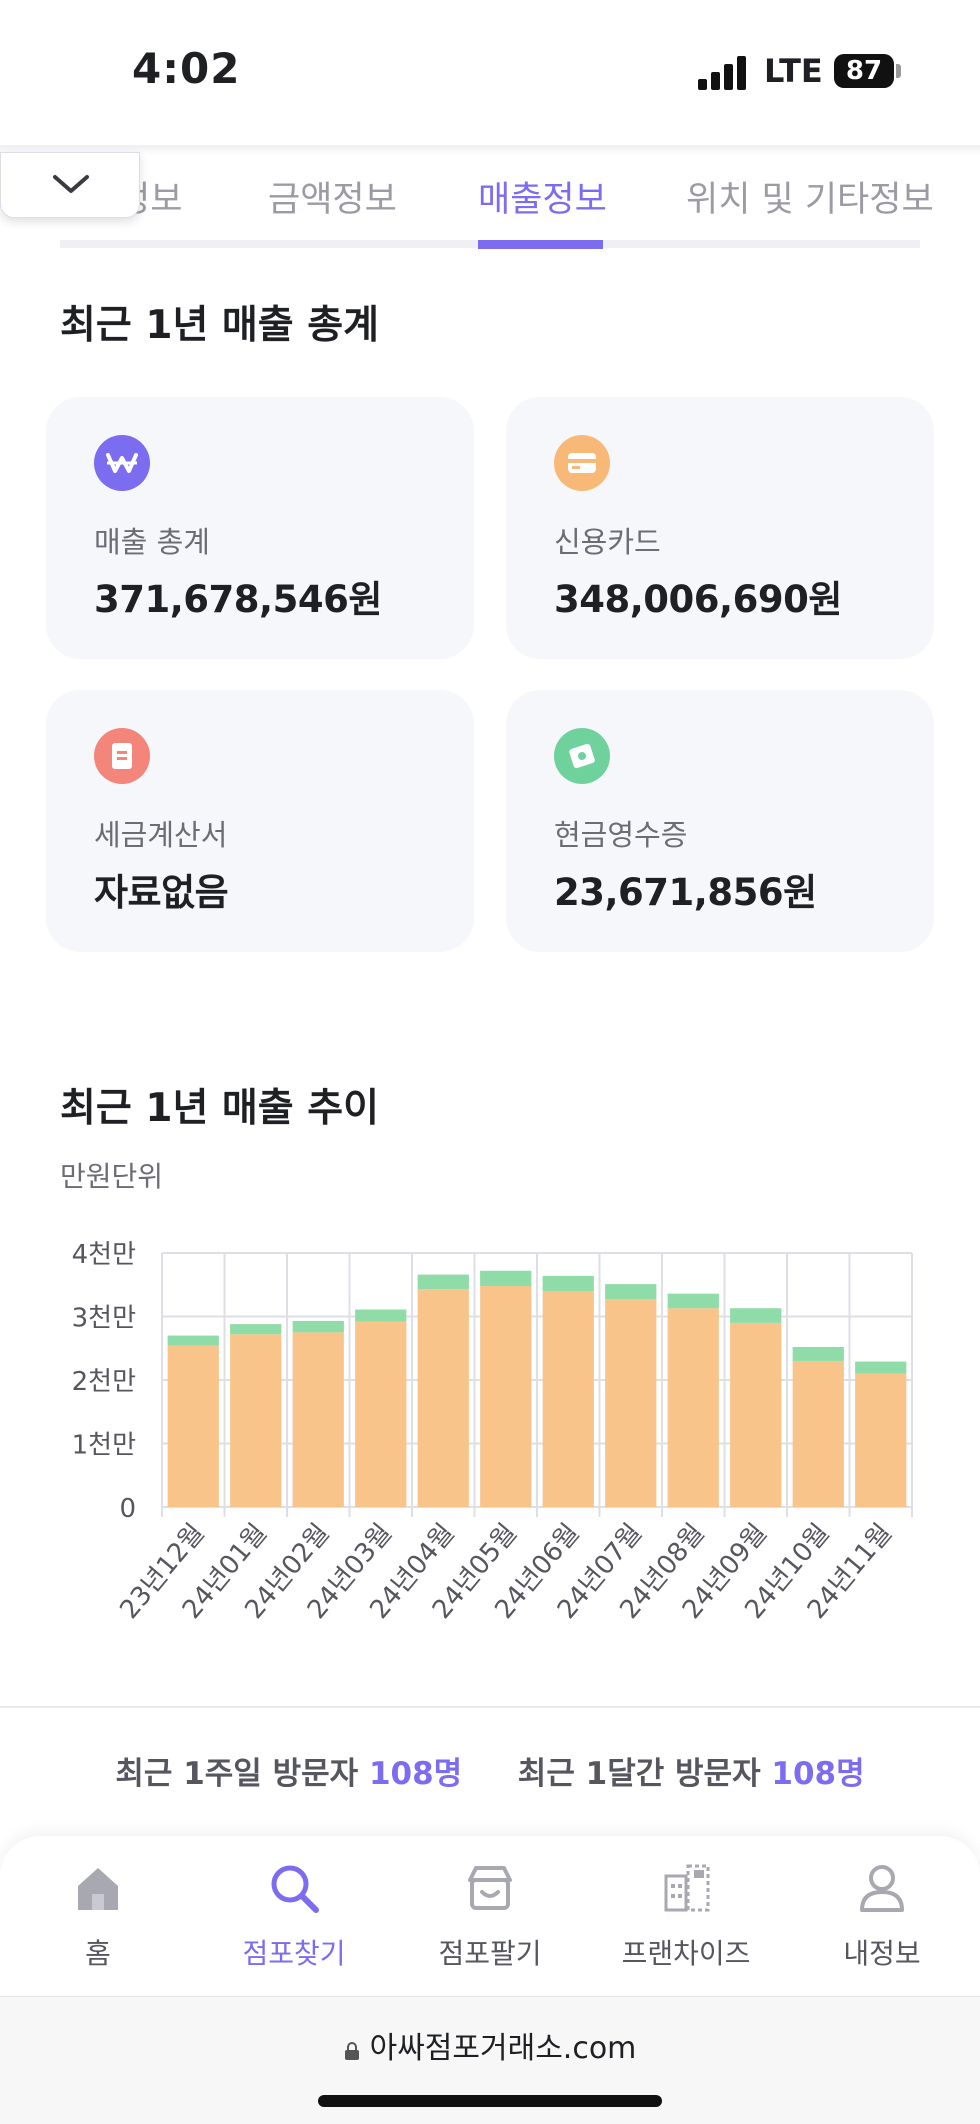 This screenshot has width=980, height=2124. What do you see at coordinates (294, 1916) in the screenshot?
I see `nav-find-store: 점포찾기` at bounding box center [294, 1916].